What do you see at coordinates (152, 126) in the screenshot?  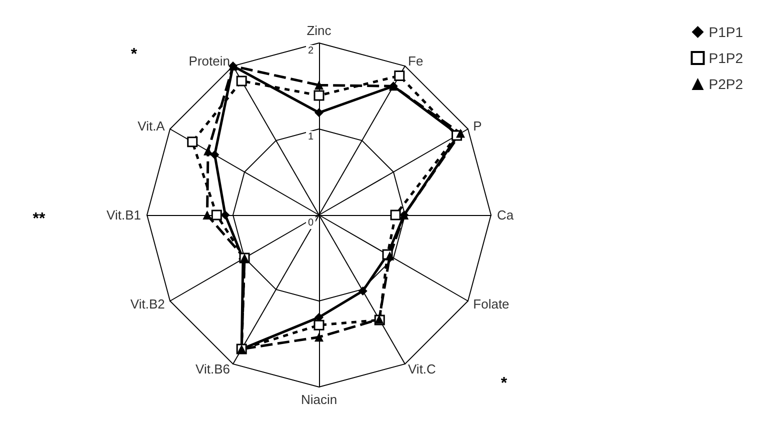 I see `spoke-label: Vit.A` at bounding box center [152, 126].